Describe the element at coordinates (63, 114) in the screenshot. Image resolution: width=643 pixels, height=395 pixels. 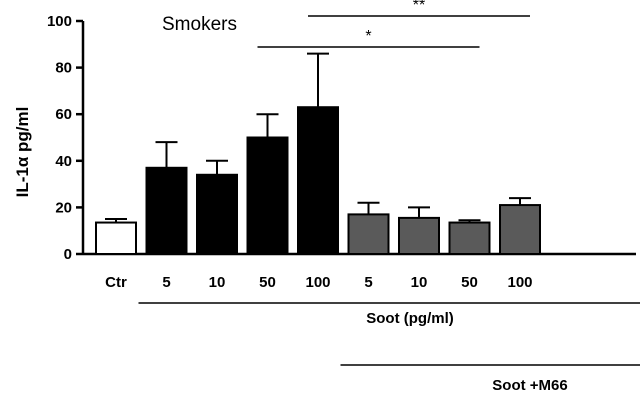
I see `y-tick-label: 60` at that location.